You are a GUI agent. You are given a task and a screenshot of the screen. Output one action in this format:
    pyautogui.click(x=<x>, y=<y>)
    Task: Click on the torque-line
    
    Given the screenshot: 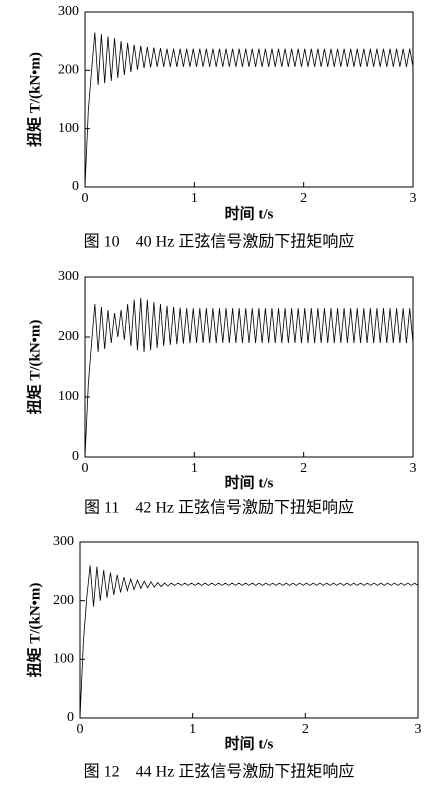 What is the action you would take?
    pyautogui.click(x=249, y=110)
    